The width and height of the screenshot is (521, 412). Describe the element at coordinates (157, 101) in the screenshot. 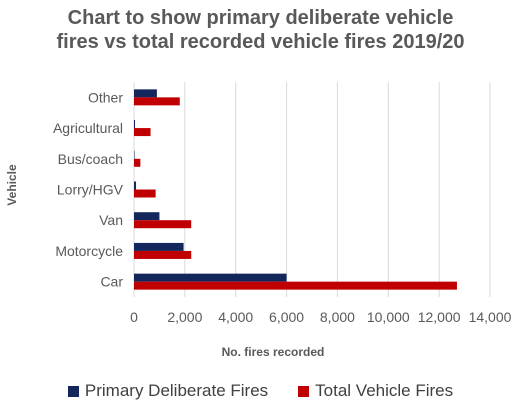

I see `bar-total-other` at that location.